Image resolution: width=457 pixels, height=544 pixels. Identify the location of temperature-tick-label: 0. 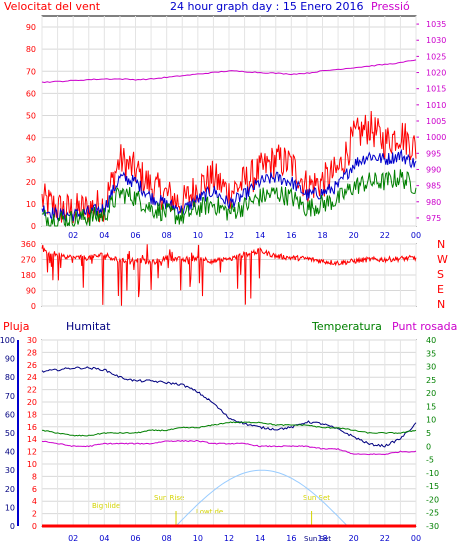
(428, 446).